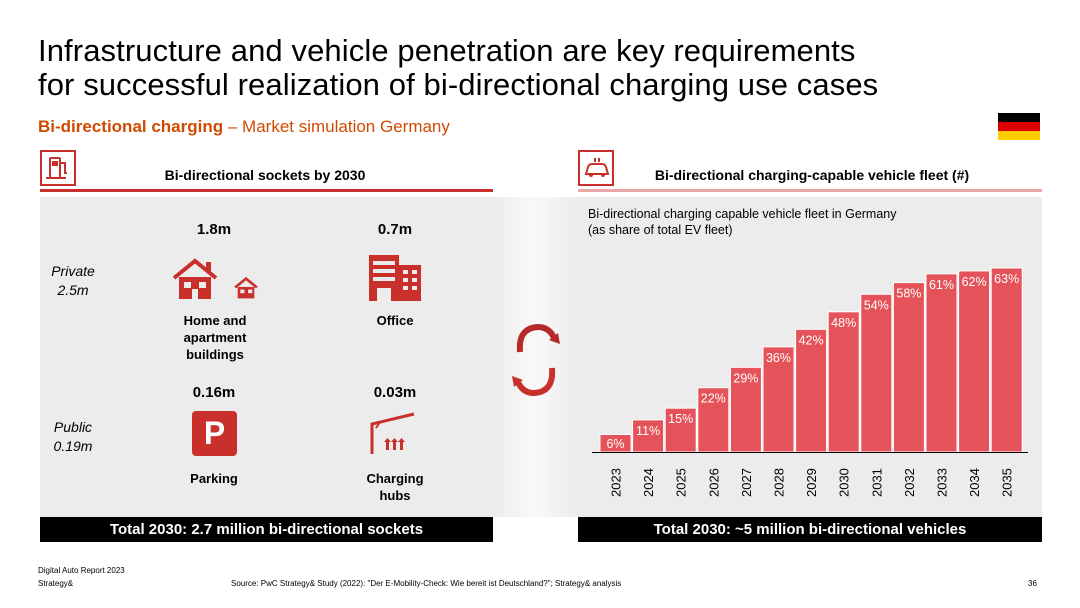 Image resolution: width=1080 pixels, height=608 pixels. What do you see at coordinates (779, 482) in the screenshot?
I see `x-tick-2028: 2028` at bounding box center [779, 482].